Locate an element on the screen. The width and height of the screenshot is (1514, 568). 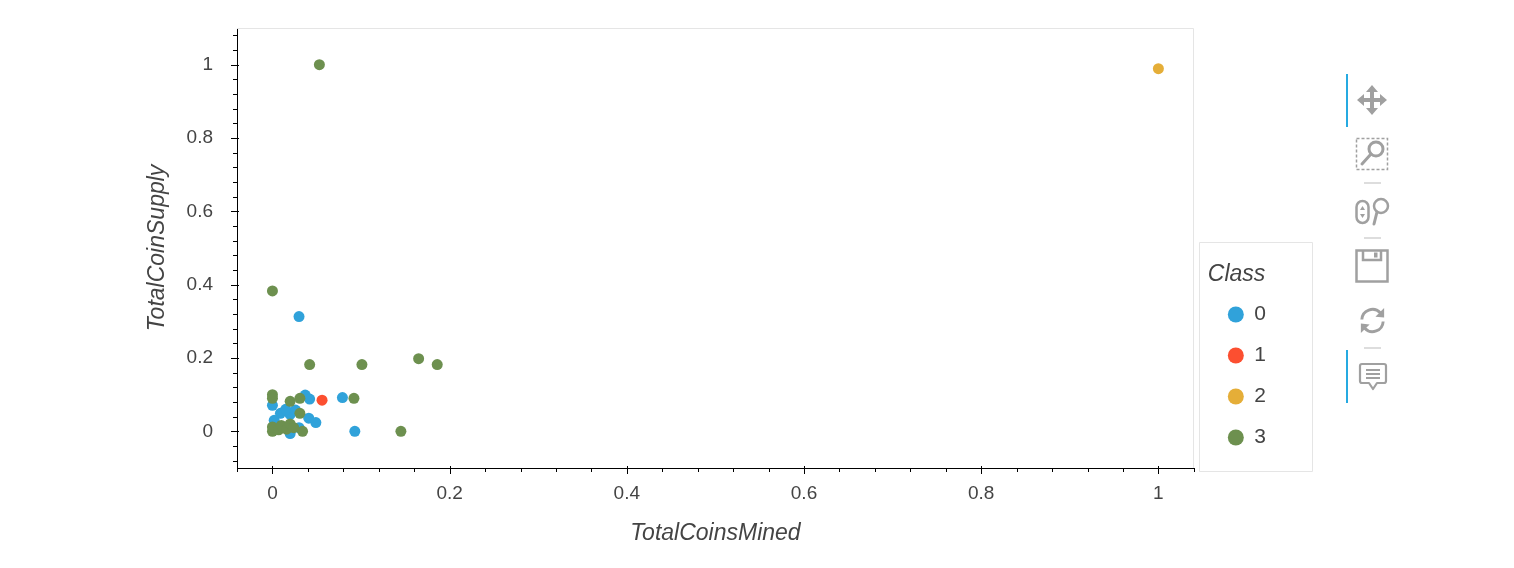
y-tick-label: 0.8 is located at coordinates (199, 137).